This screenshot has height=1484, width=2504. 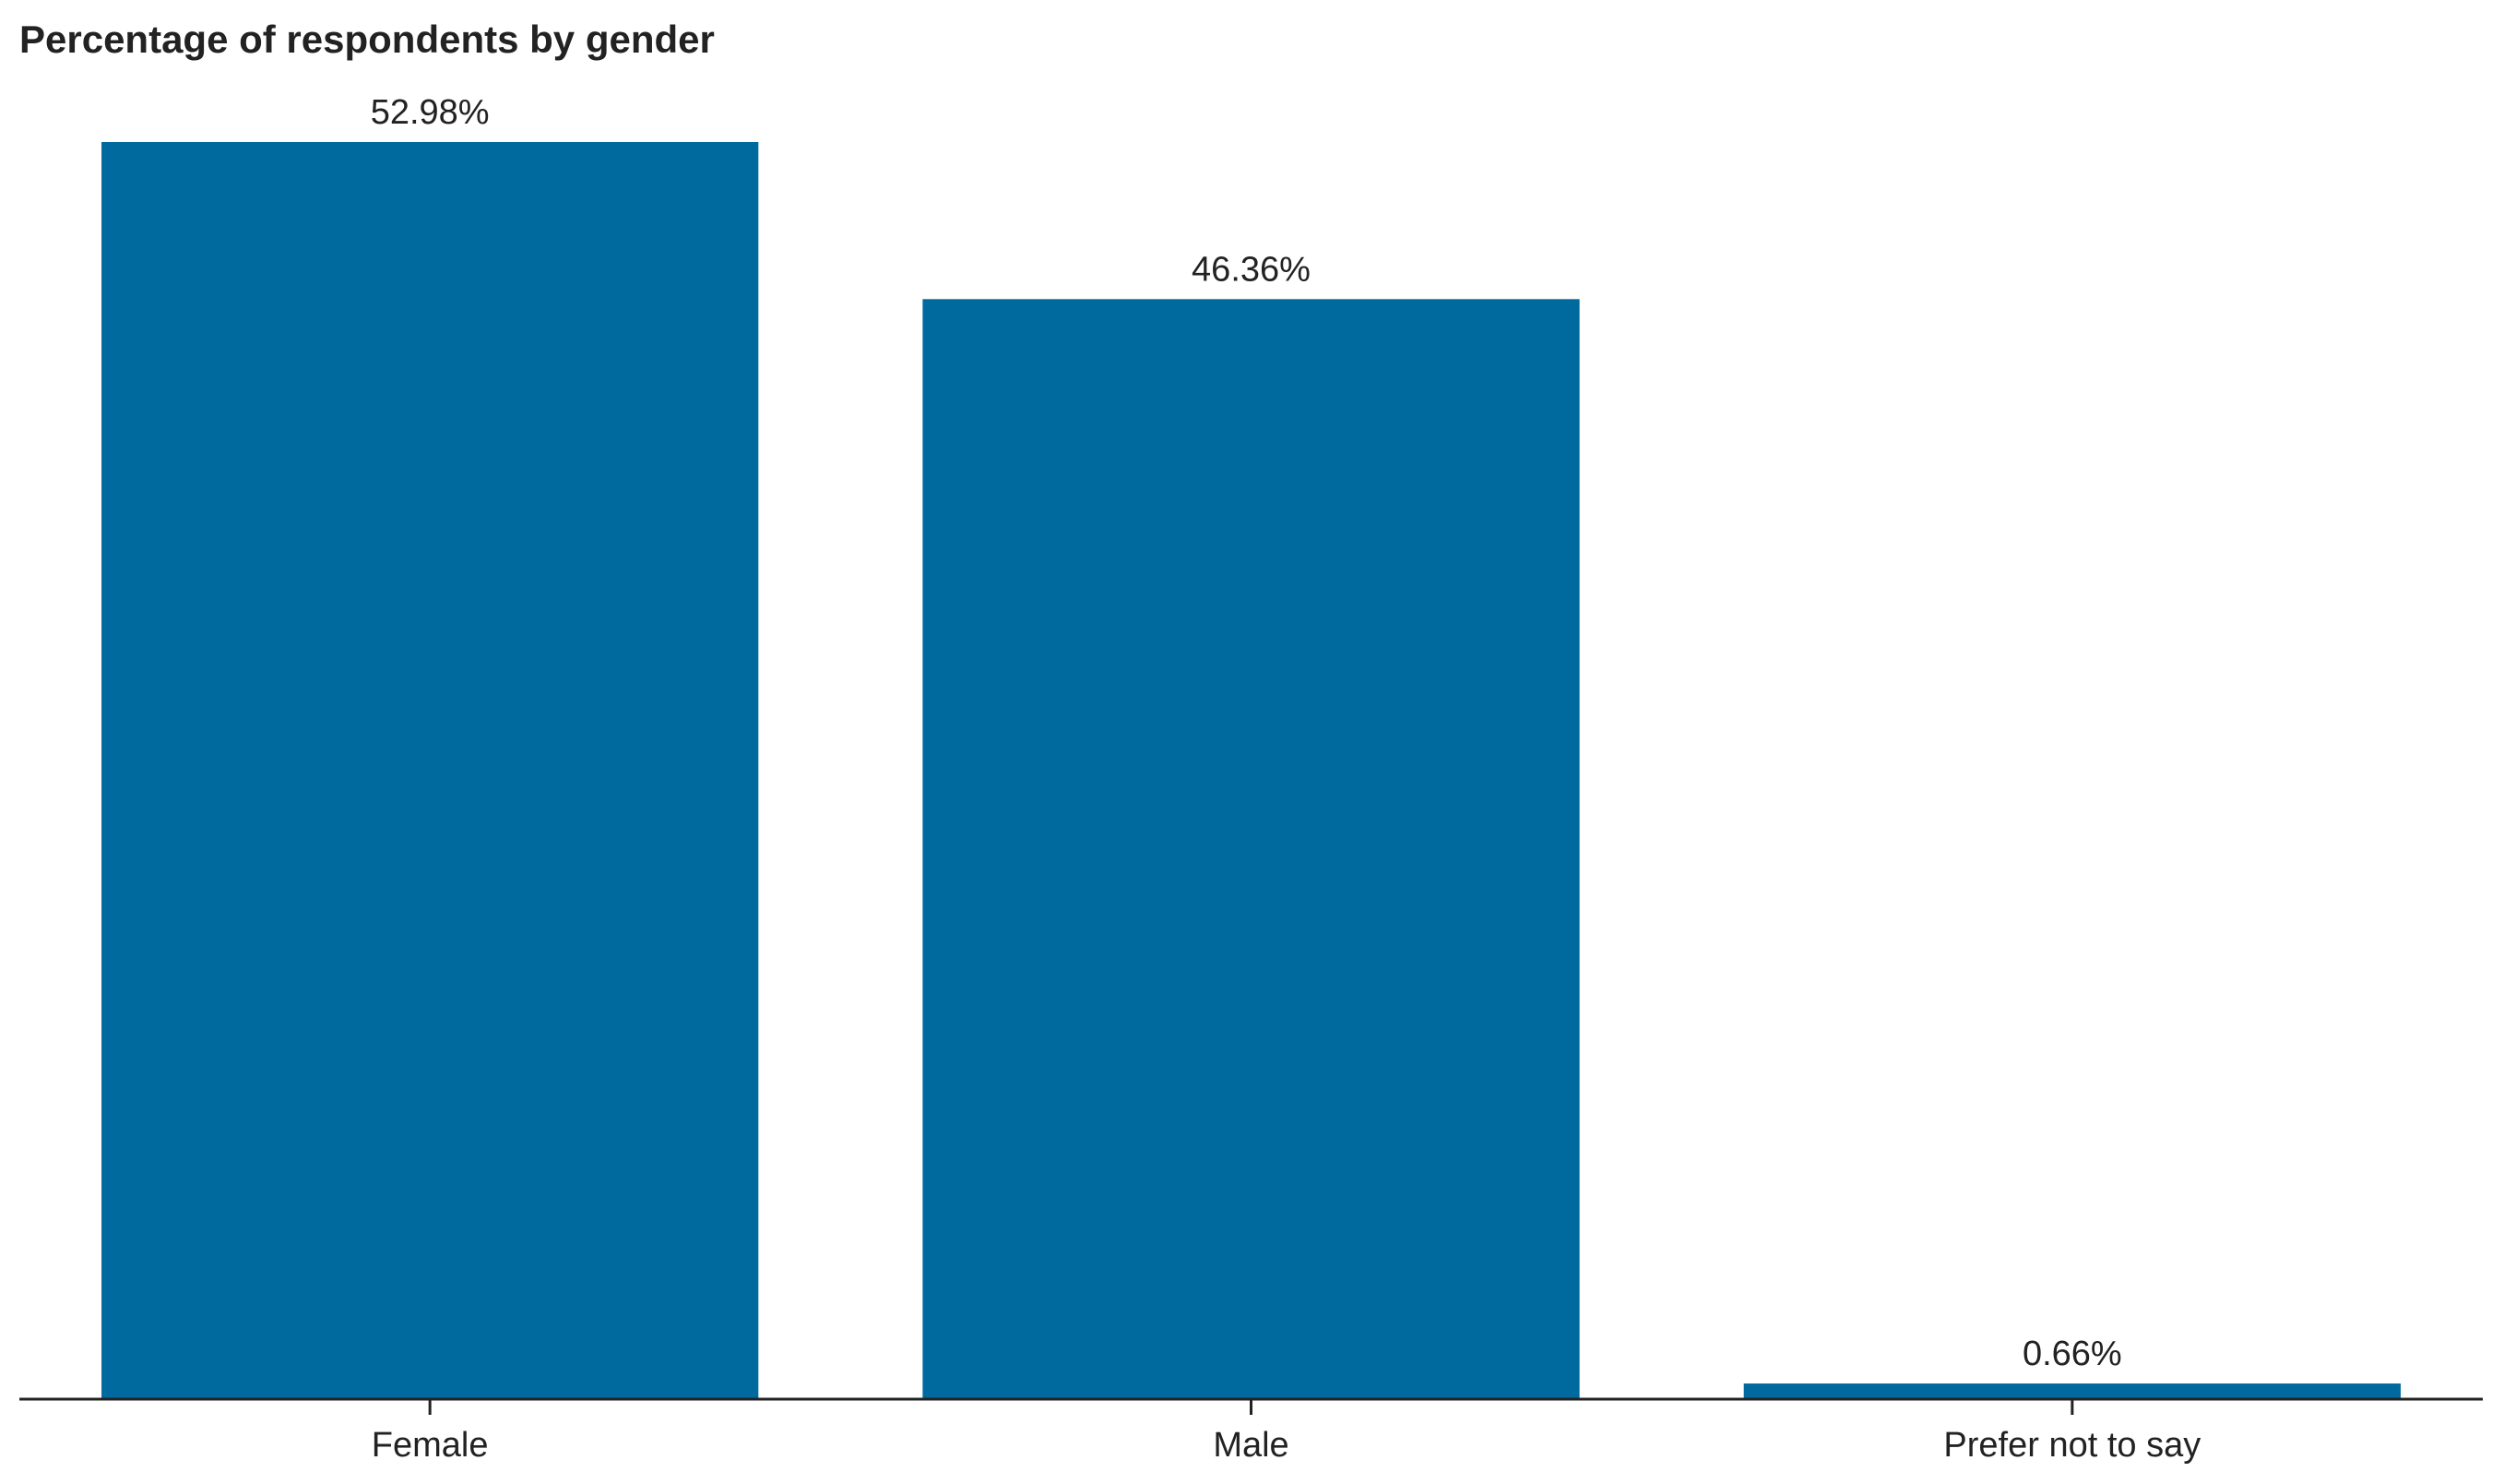 I want to click on x-tick-label: Prefer not to say, so click(x=2072, y=1446).